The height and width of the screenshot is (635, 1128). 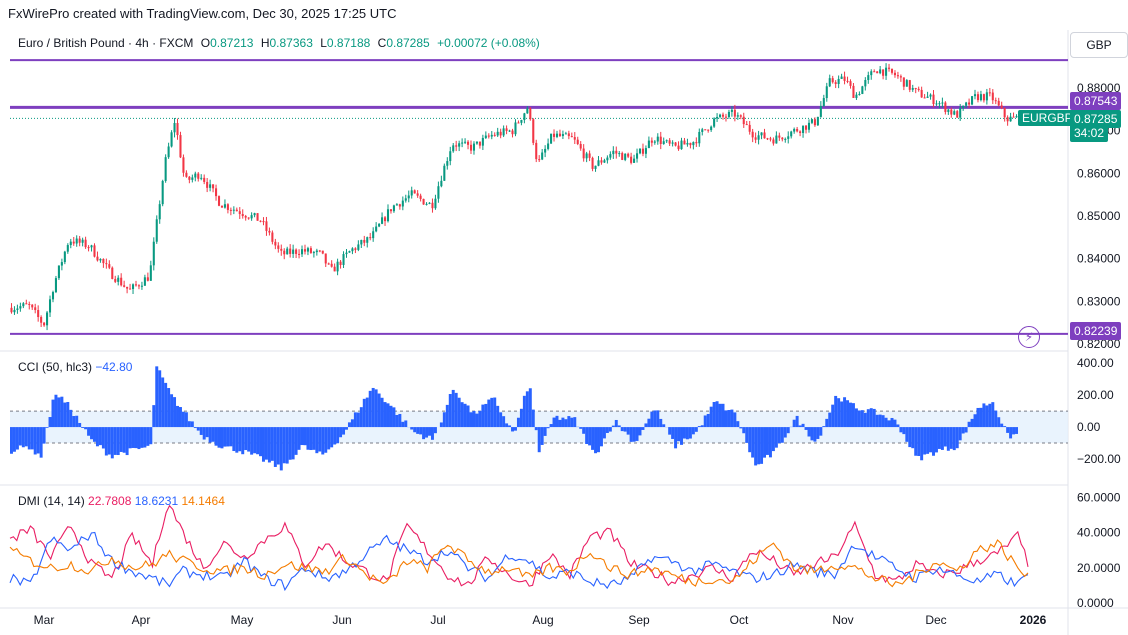 I want to click on lightning-icon: ⚡, so click(x=1029, y=337).